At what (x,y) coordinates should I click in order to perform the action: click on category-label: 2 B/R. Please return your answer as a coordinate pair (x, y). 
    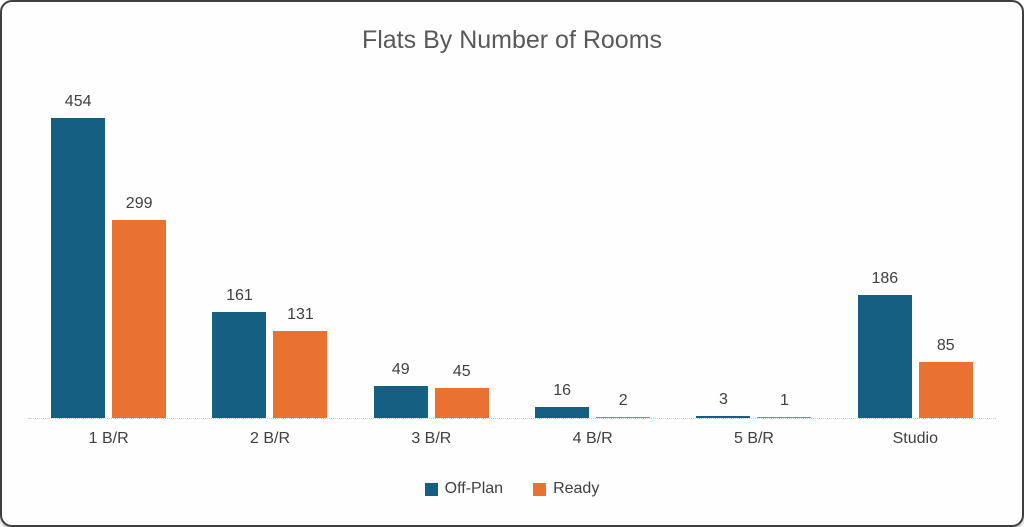
    Looking at the image, I should click on (269, 438).